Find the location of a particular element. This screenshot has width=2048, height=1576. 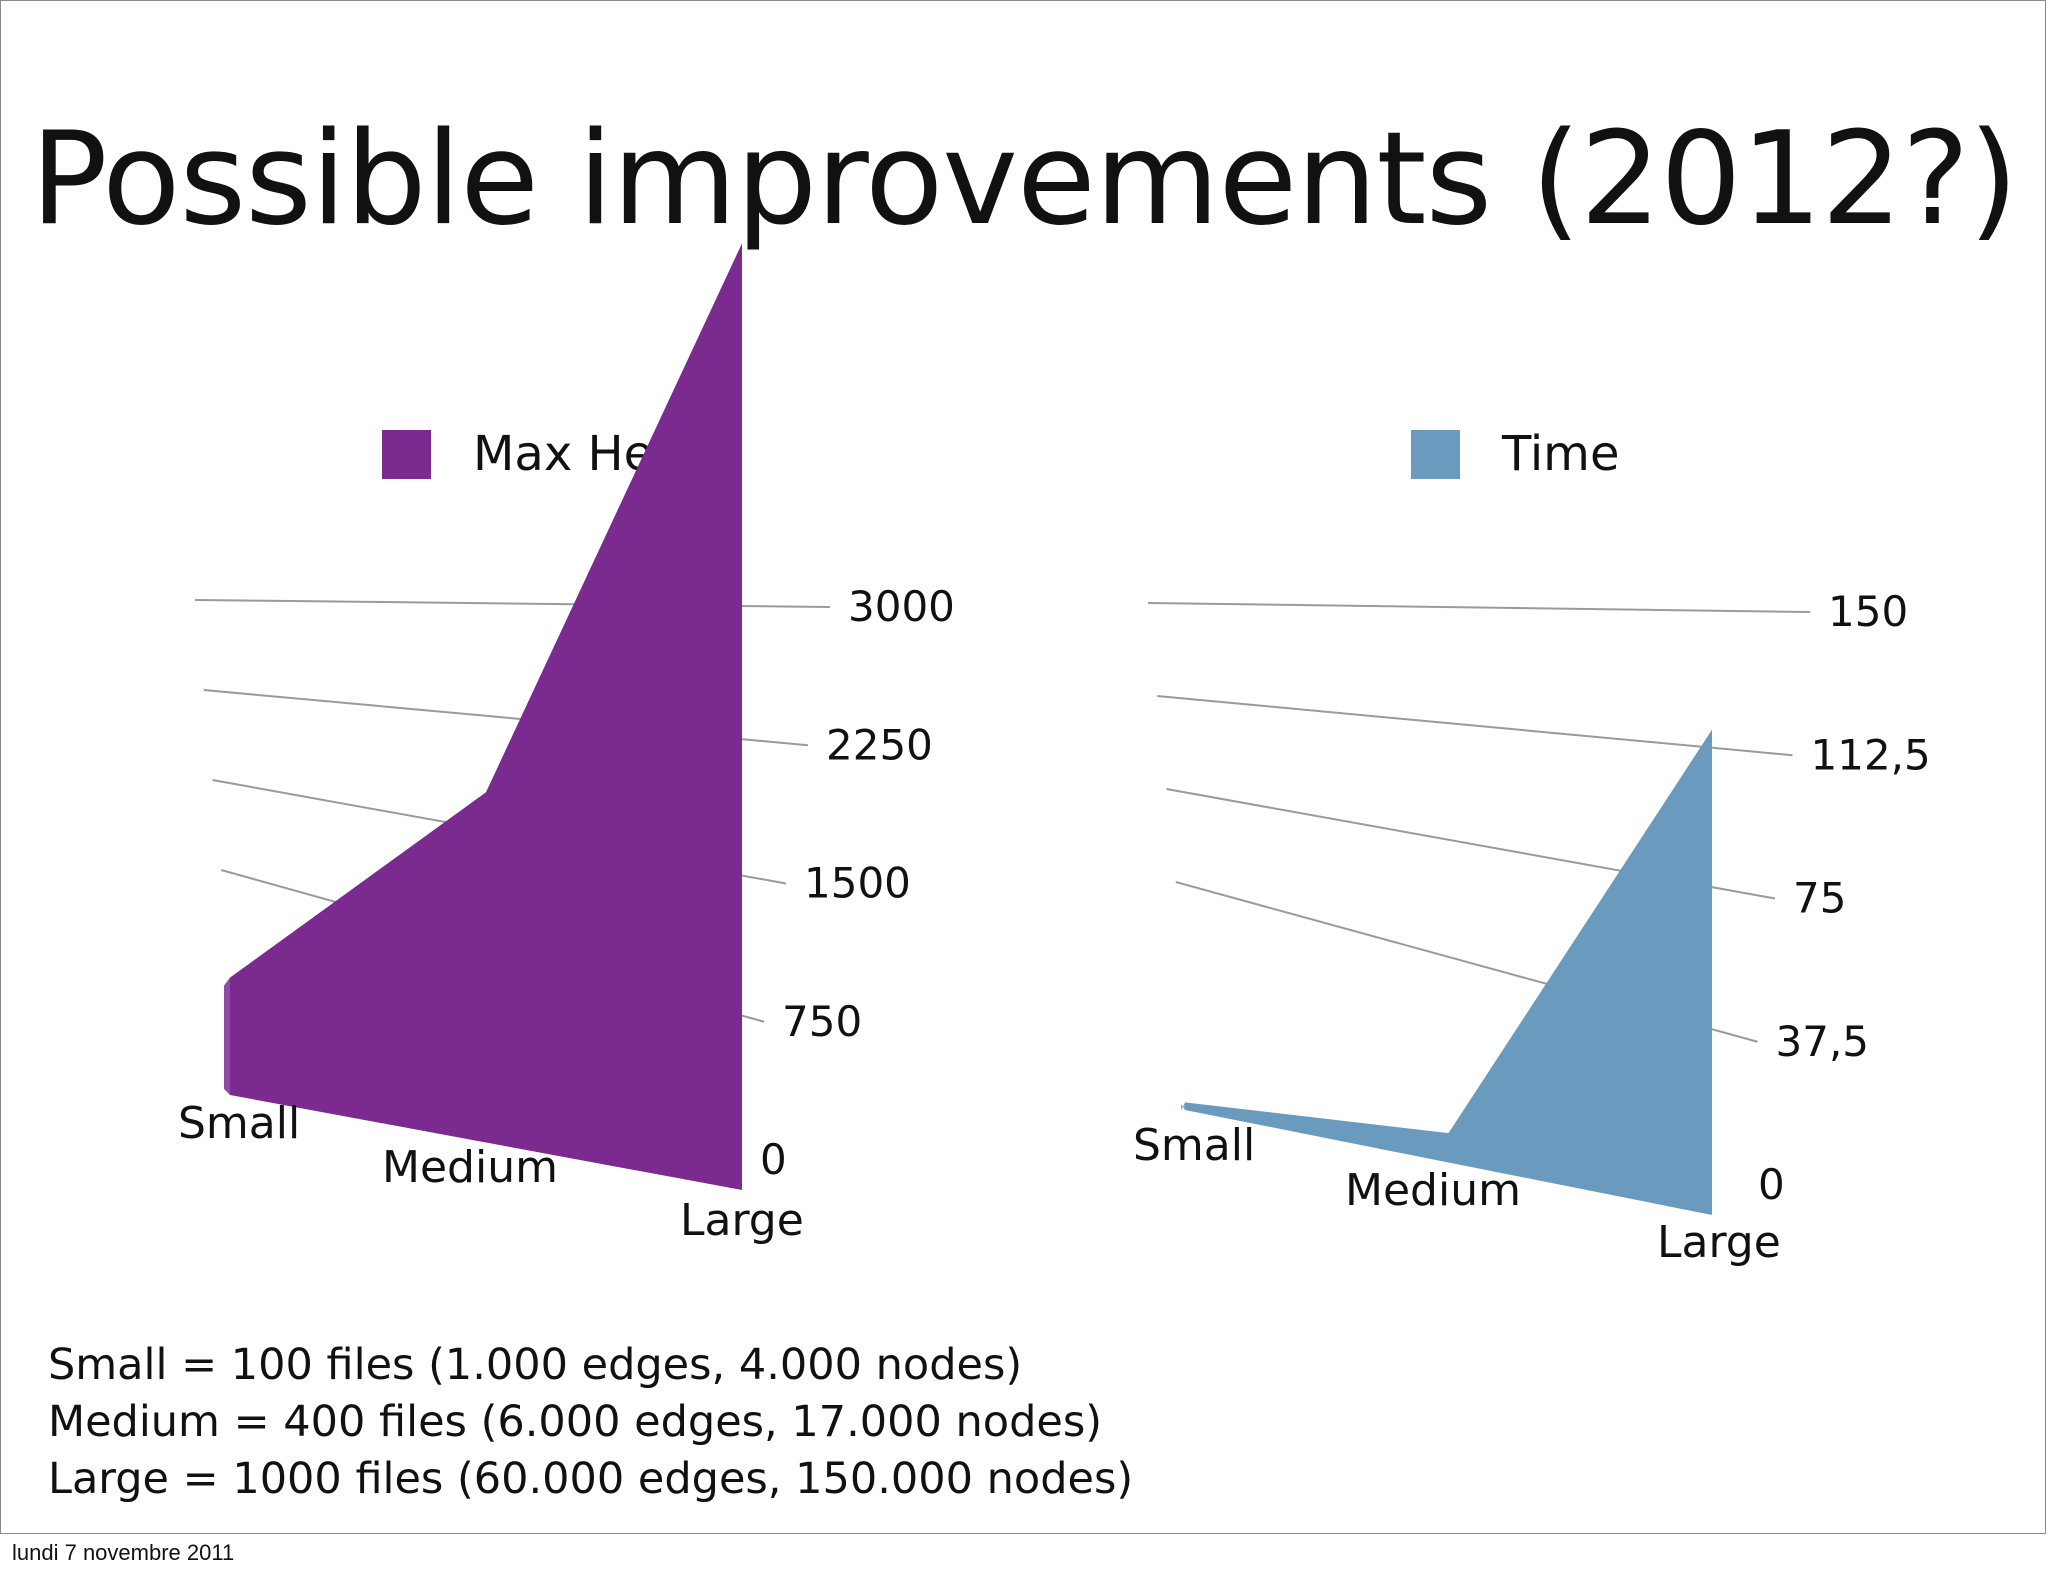

max-heap-ytick-label: 0 is located at coordinates (773, 1159).